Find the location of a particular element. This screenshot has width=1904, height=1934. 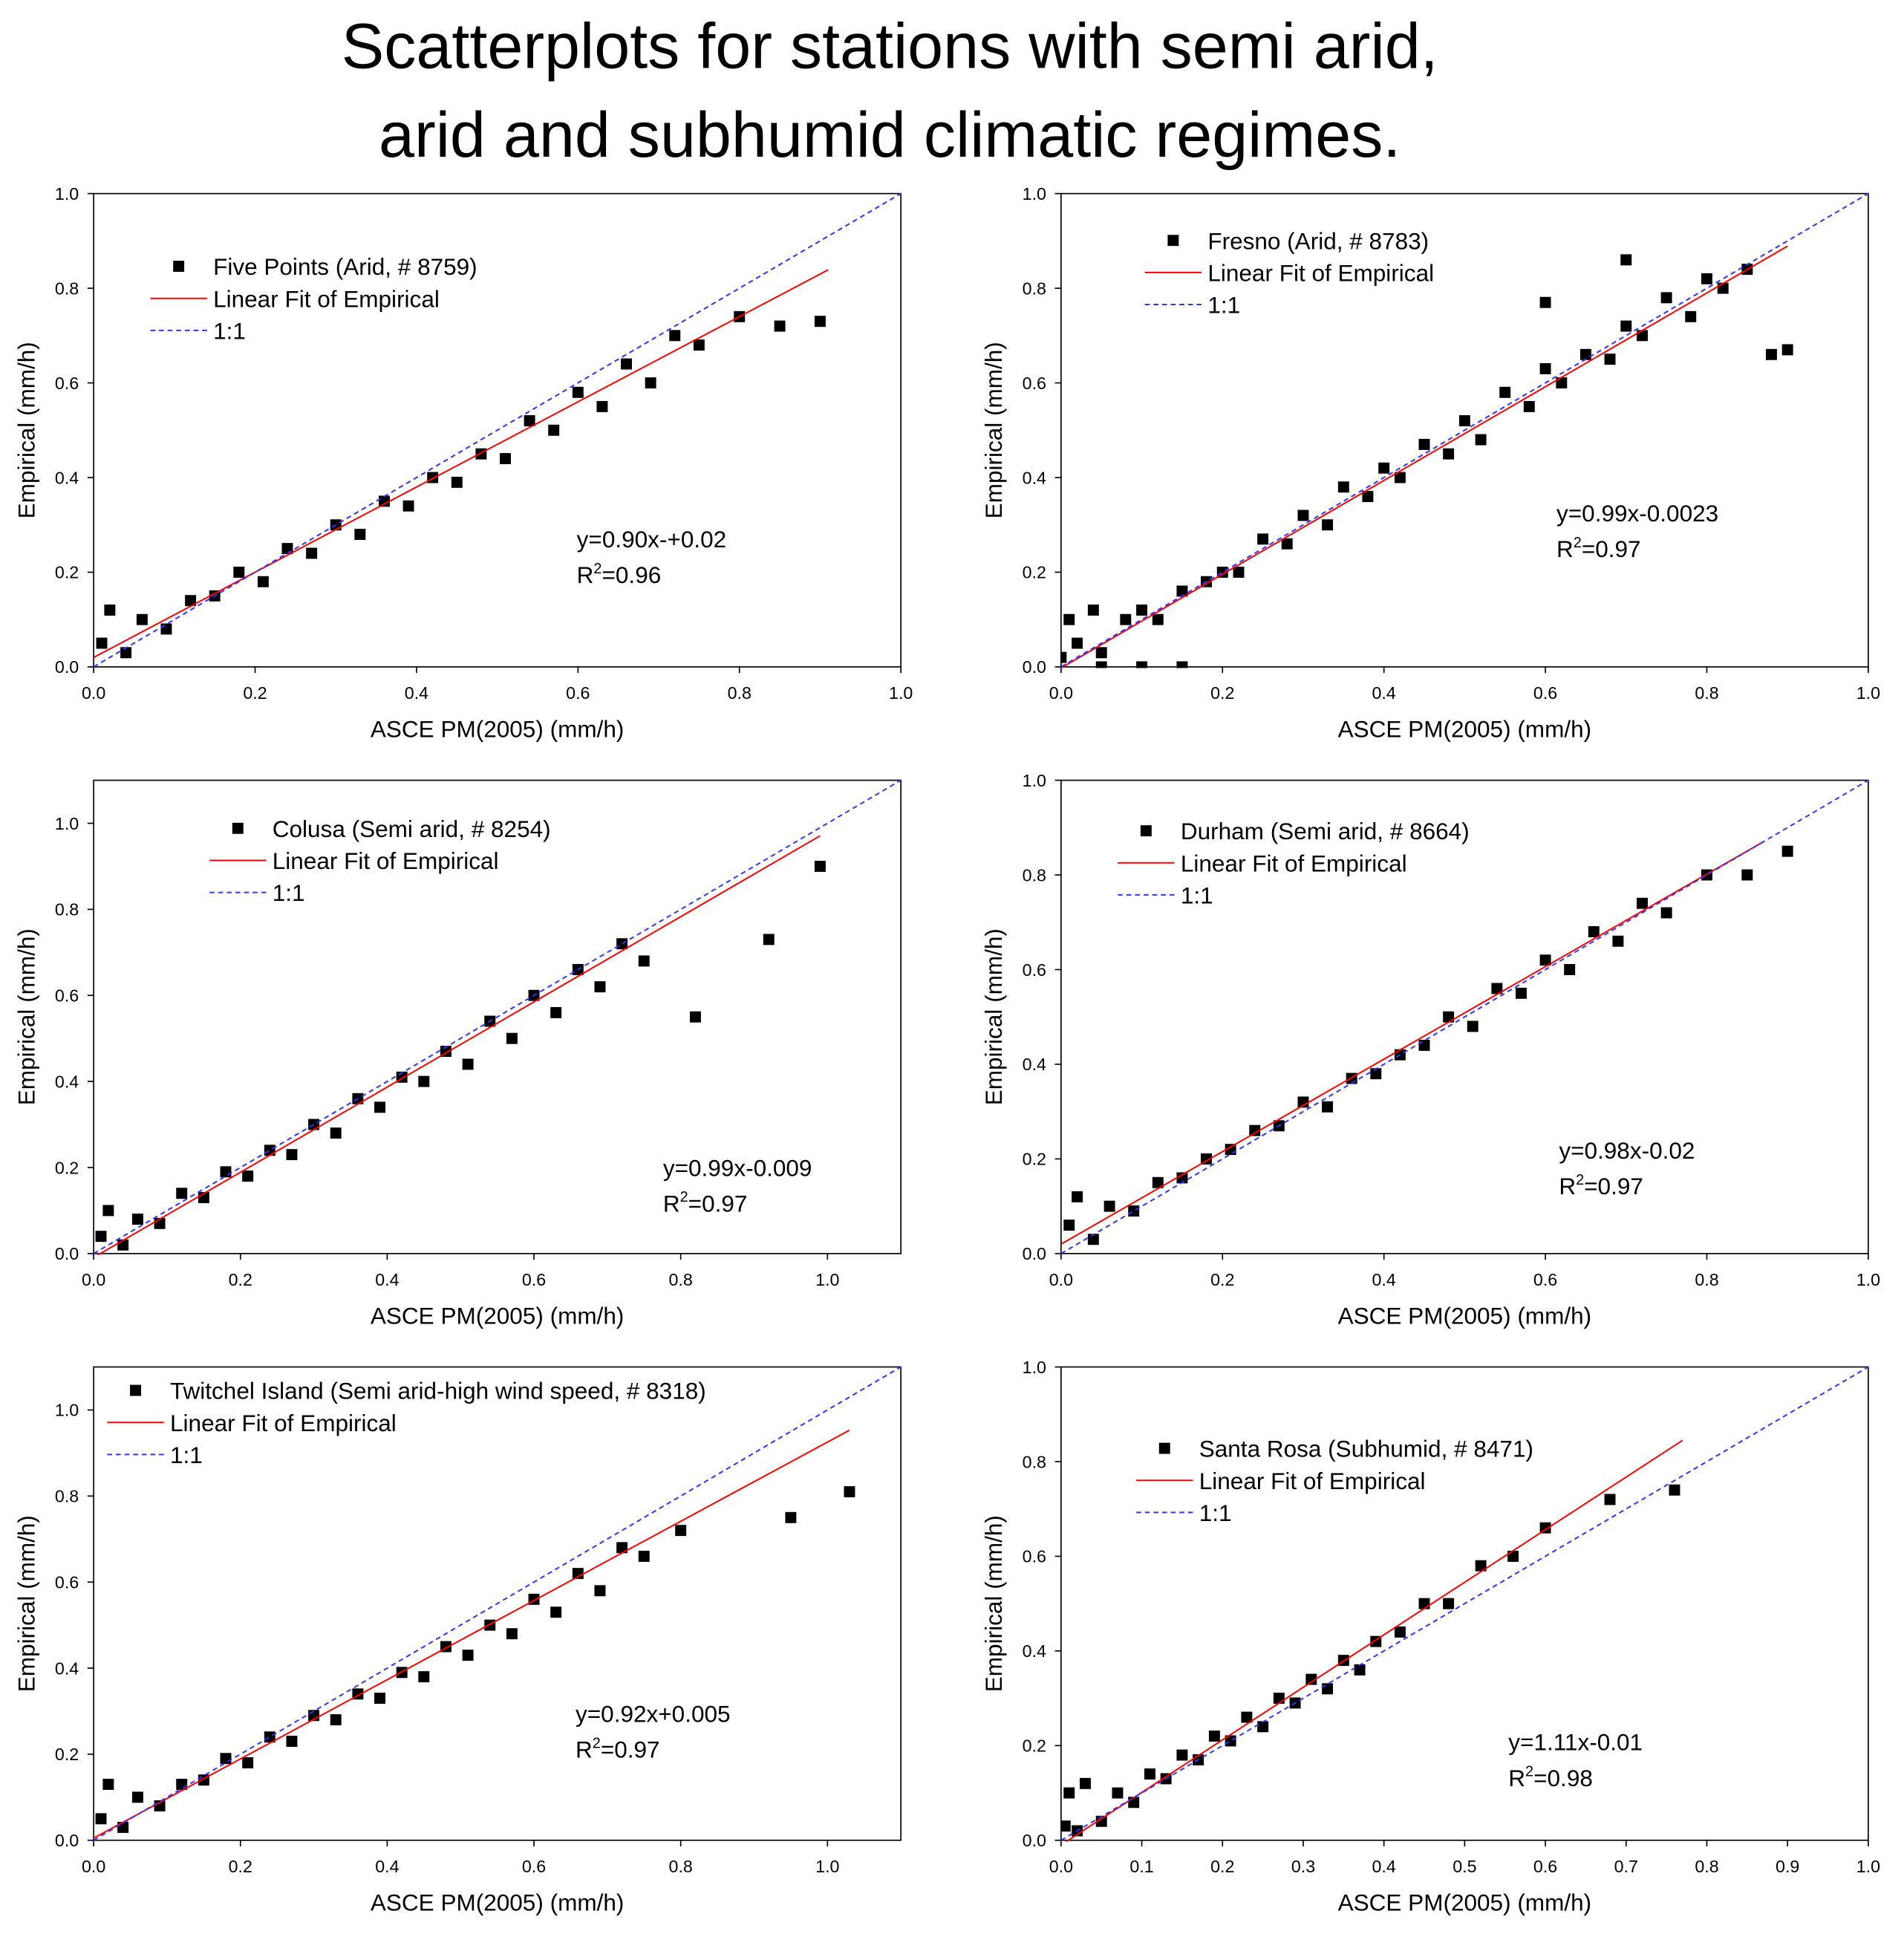

legend-label: Colusa (Semi arid, # 8254) is located at coordinates (412, 829).